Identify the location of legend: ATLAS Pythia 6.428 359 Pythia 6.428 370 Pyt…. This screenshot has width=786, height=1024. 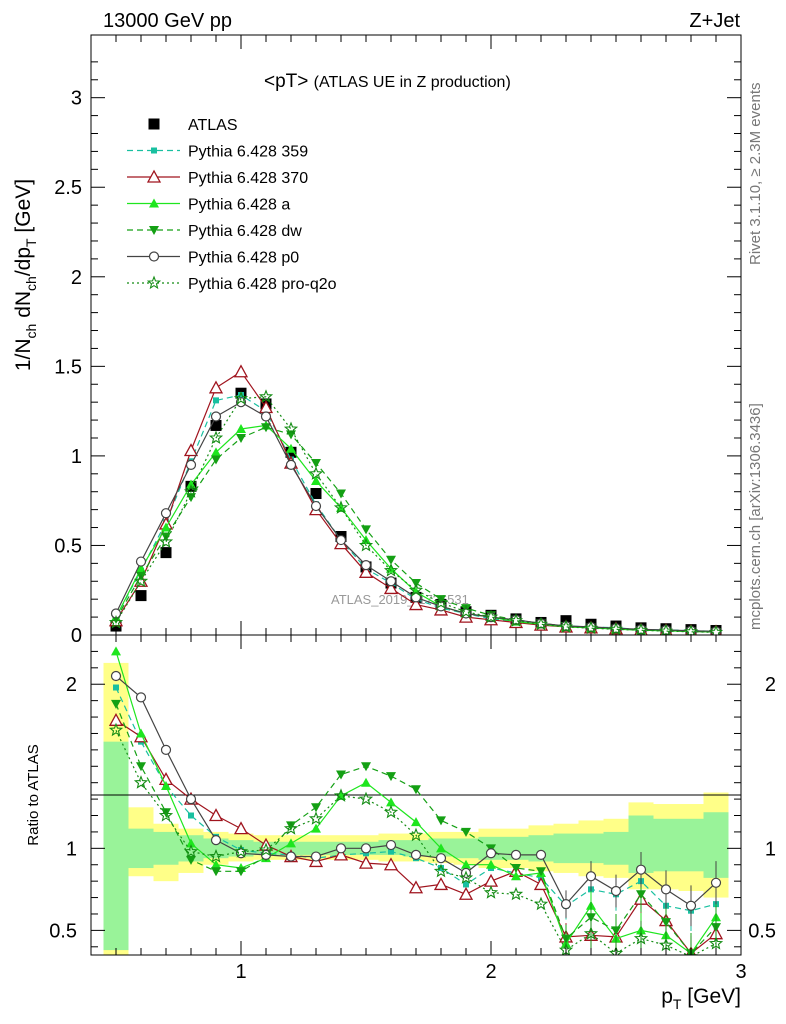
(232, 205).